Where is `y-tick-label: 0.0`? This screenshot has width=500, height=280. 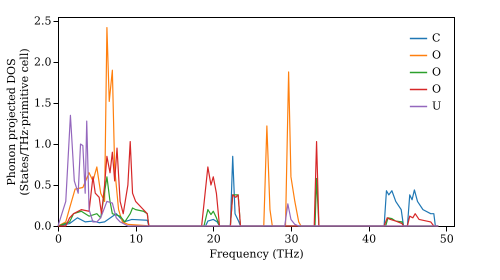 y-tick-label: 0.0 is located at coordinates (43, 226).